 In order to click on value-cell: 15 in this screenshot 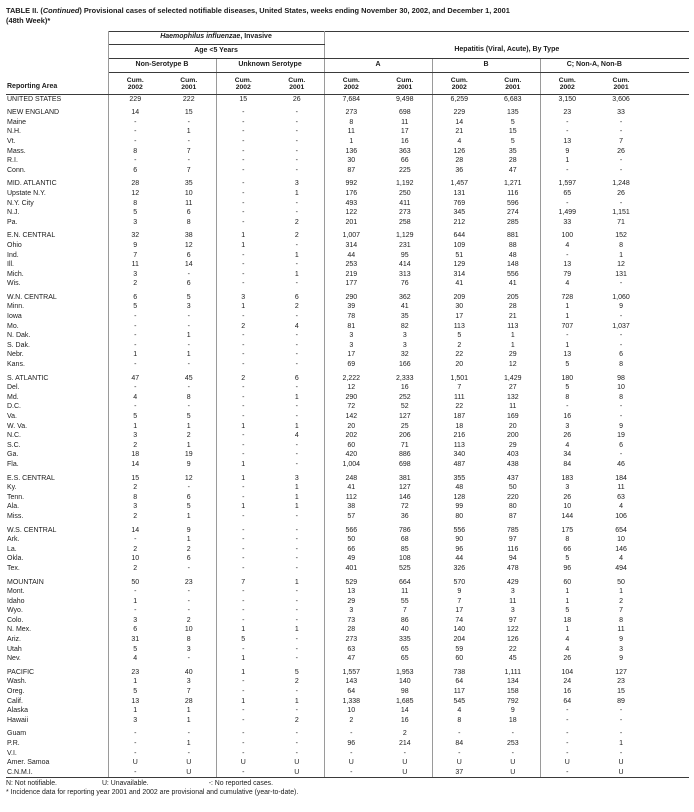, I will do `click(513, 132)`.